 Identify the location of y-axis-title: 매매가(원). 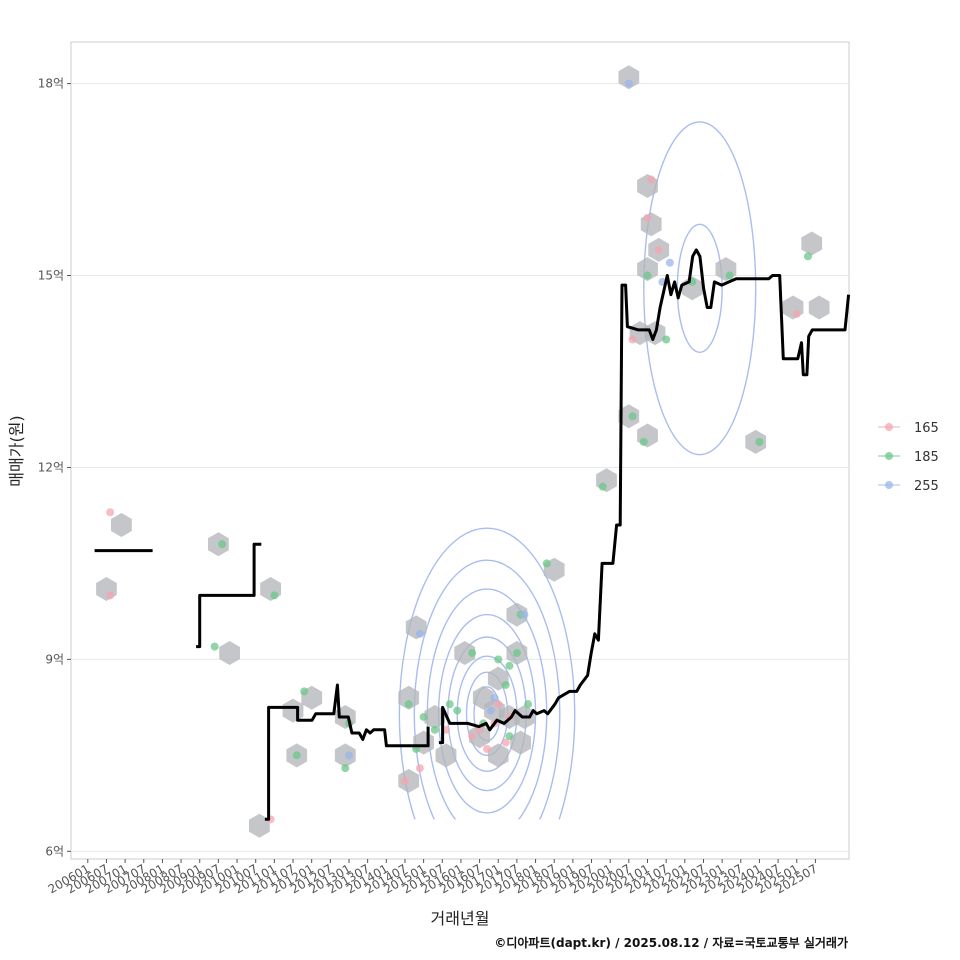
(16, 450).